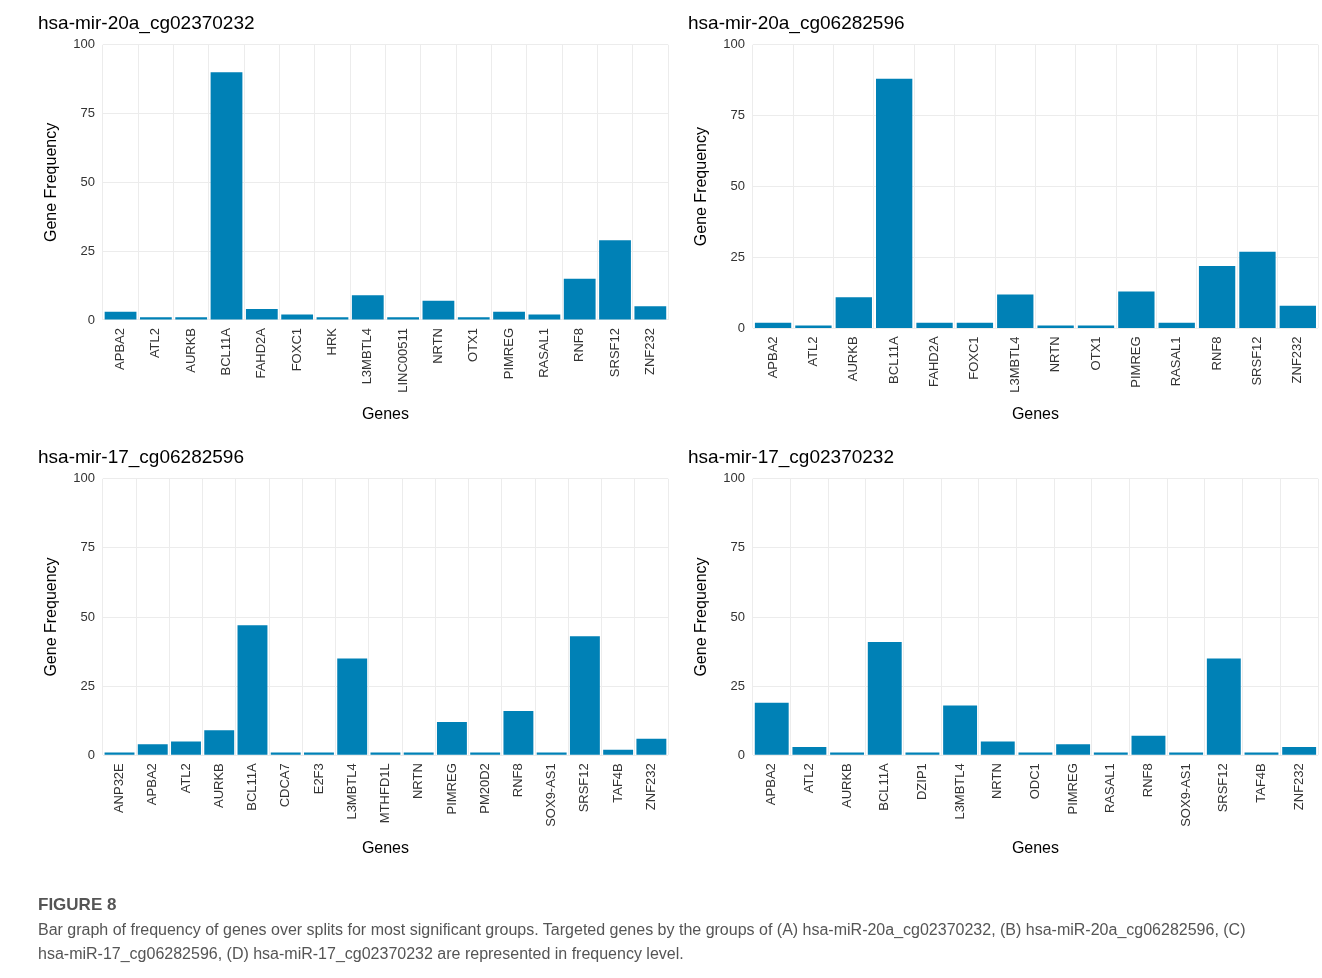  What do you see at coordinates (146, 22) in the screenshot?
I see `chart-title: hsa-mir-20a_cg02370232` at bounding box center [146, 22].